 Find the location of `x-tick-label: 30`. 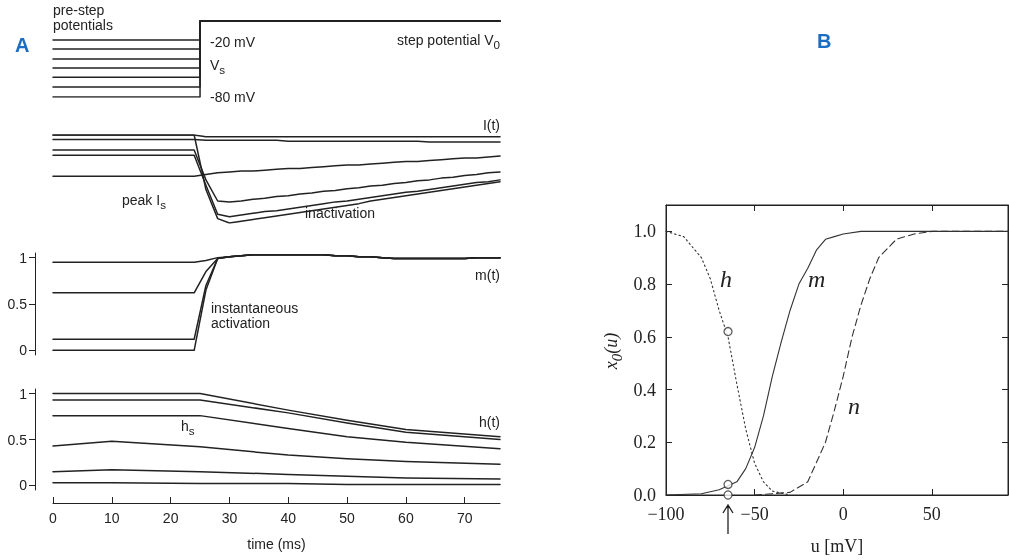

x-tick-label: 30 is located at coordinates (229, 518).